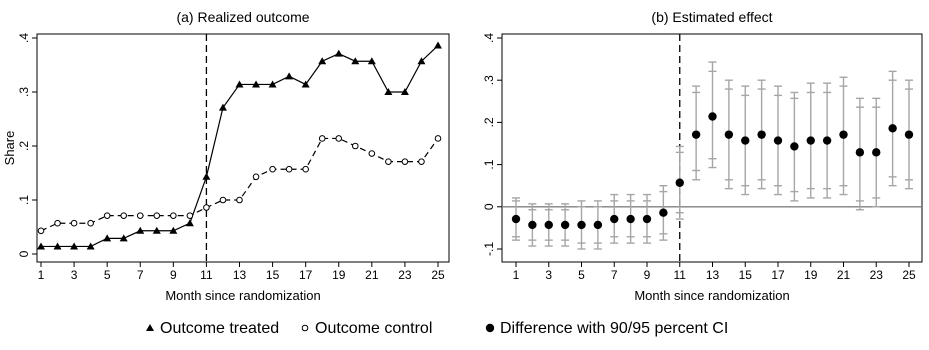  Describe the element at coordinates (746, 275) in the screenshot. I see `panel-b-x-tick-label: 15` at that location.